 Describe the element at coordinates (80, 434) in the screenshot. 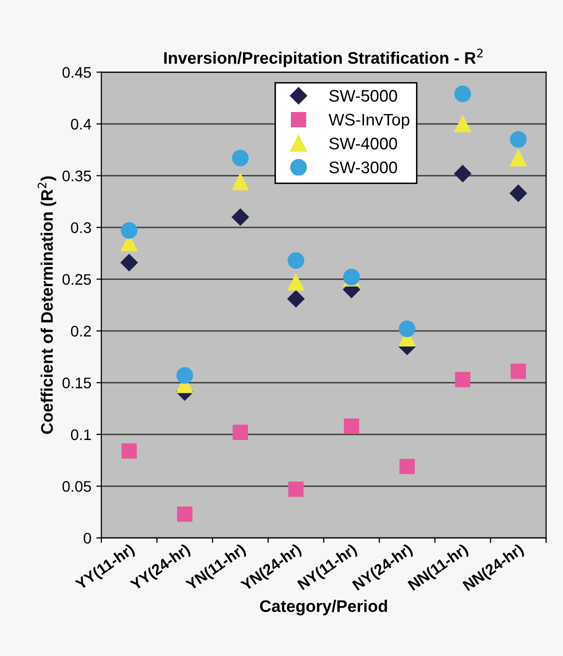

I see `y-tick-label: 0.1` at that location.